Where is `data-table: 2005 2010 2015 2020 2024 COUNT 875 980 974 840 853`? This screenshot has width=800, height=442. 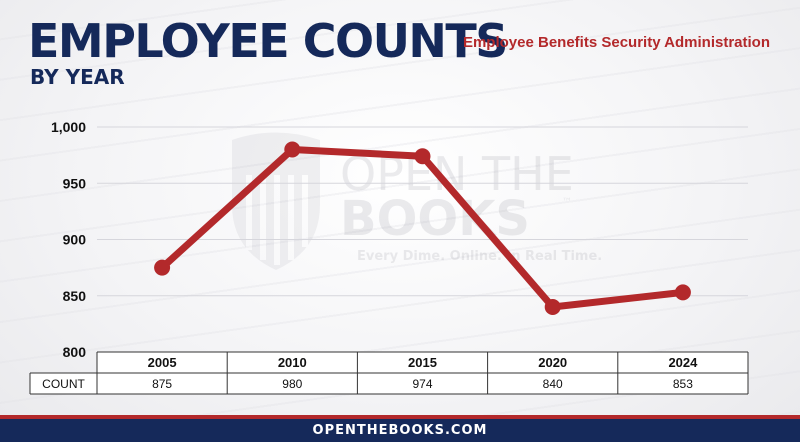 data-table: 2005 2010 2015 2020 2024 COUNT 875 980 974 840 853 is located at coordinates (389, 373).